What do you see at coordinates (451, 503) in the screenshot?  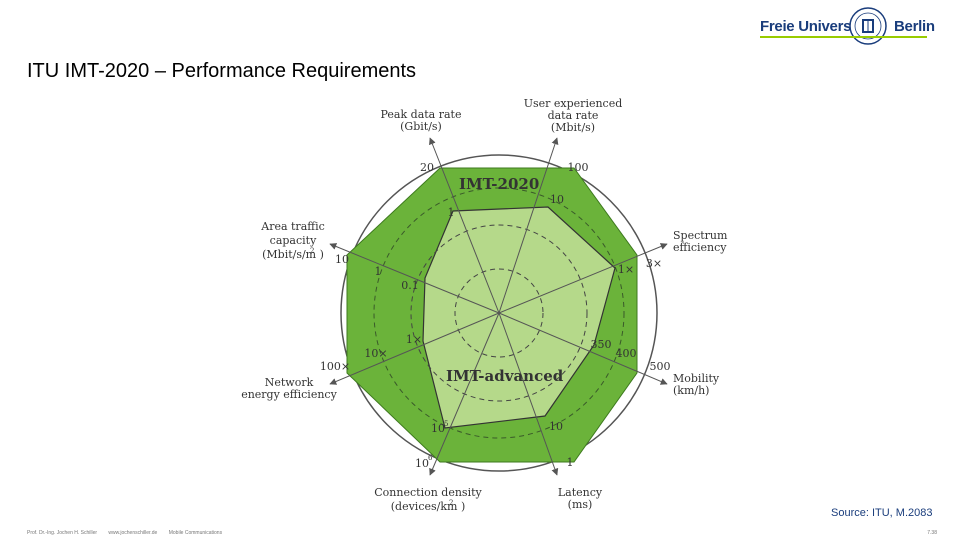 I see `density-unit-superscript: 2` at bounding box center [451, 503].